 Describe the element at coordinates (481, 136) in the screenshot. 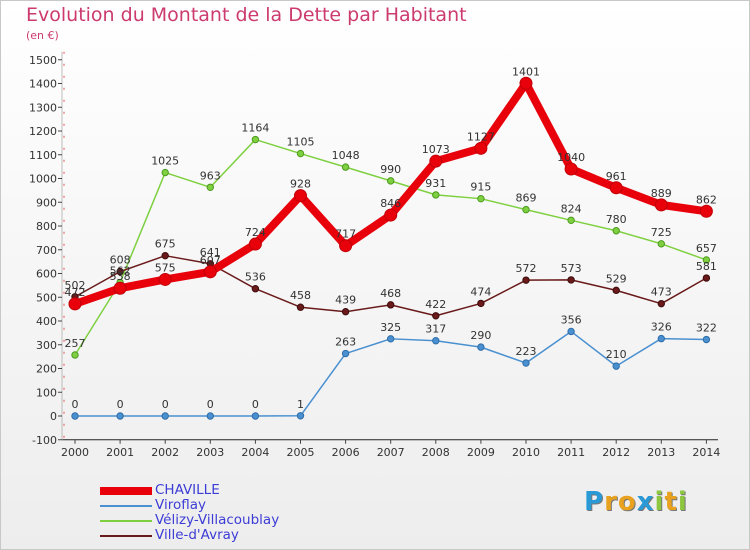

I see `data-label-chaville: 1127` at that location.